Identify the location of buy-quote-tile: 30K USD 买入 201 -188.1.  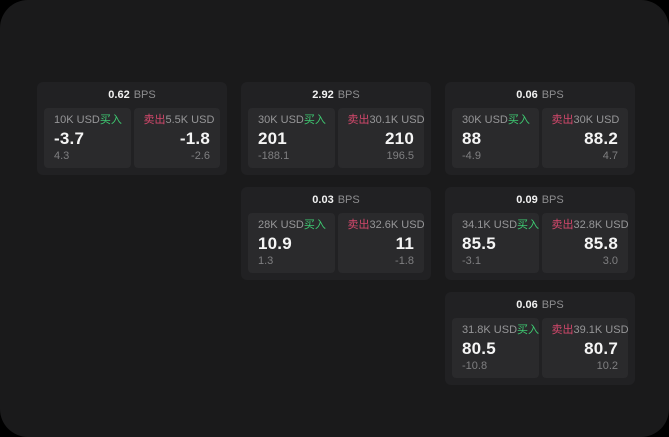
(291, 138).